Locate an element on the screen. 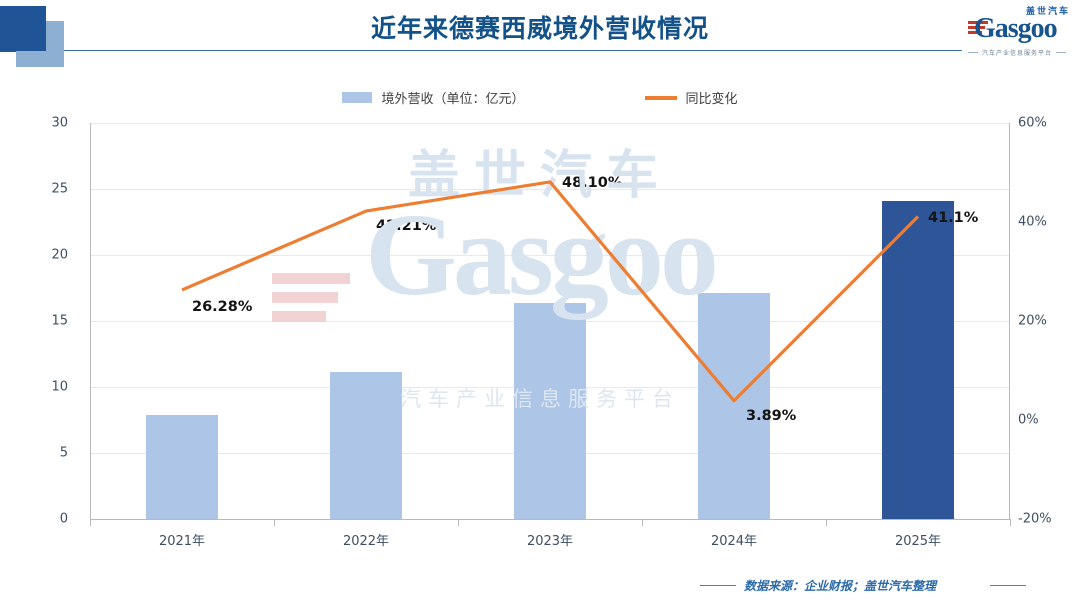 The image size is (1080, 607). logo-stripes-icon is located at coordinates (978, 29).